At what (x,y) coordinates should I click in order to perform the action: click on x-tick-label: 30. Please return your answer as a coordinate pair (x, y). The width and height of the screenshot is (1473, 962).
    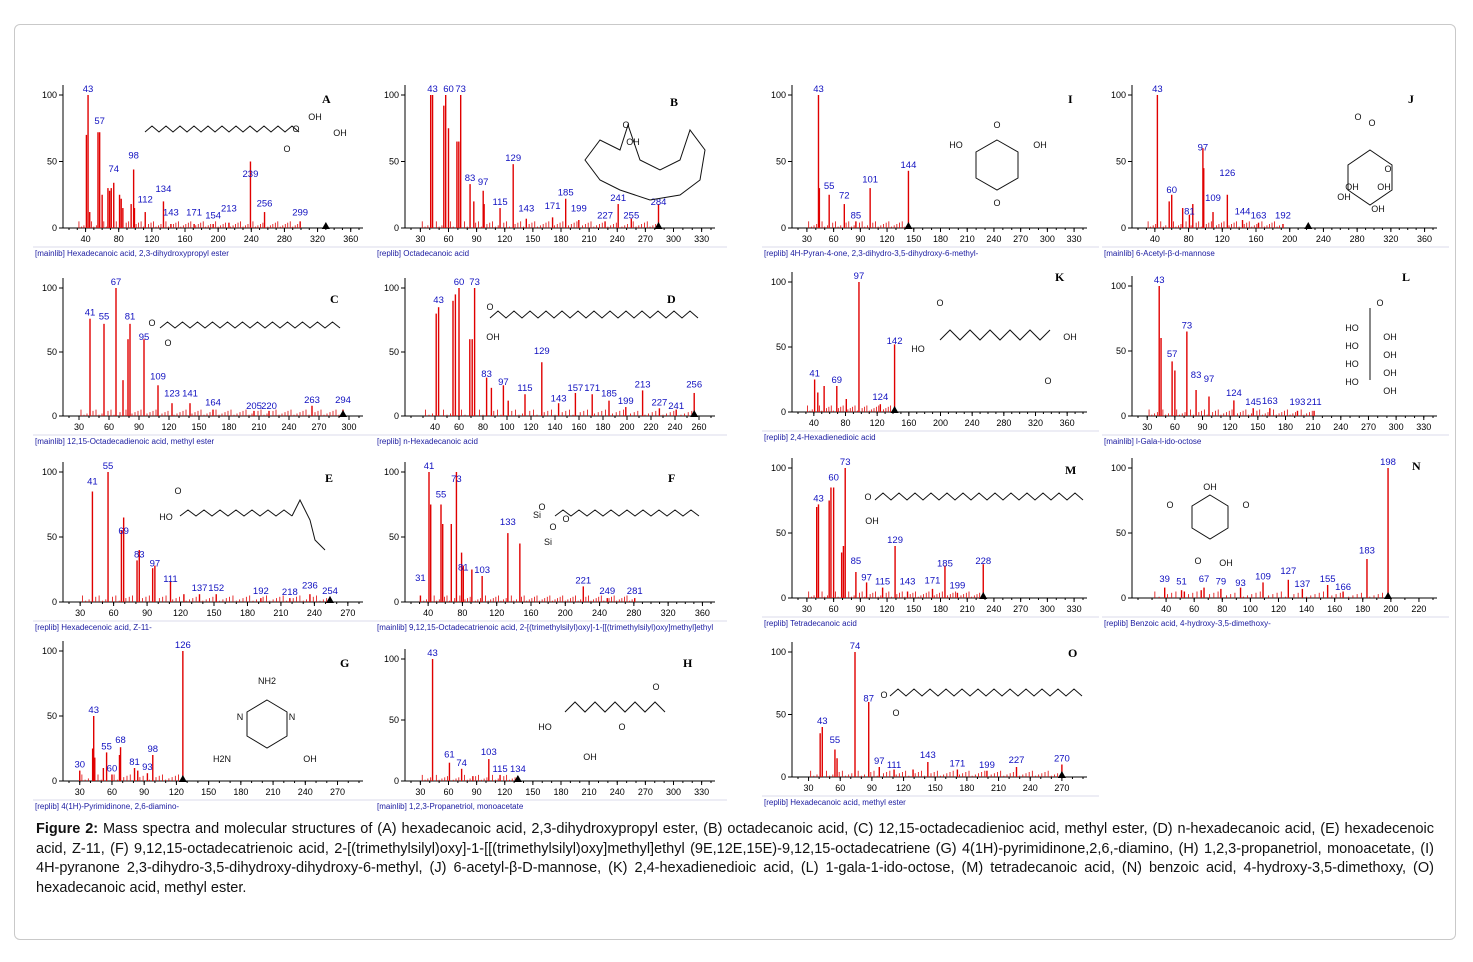
    Looking at the image, I should click on (807, 239).